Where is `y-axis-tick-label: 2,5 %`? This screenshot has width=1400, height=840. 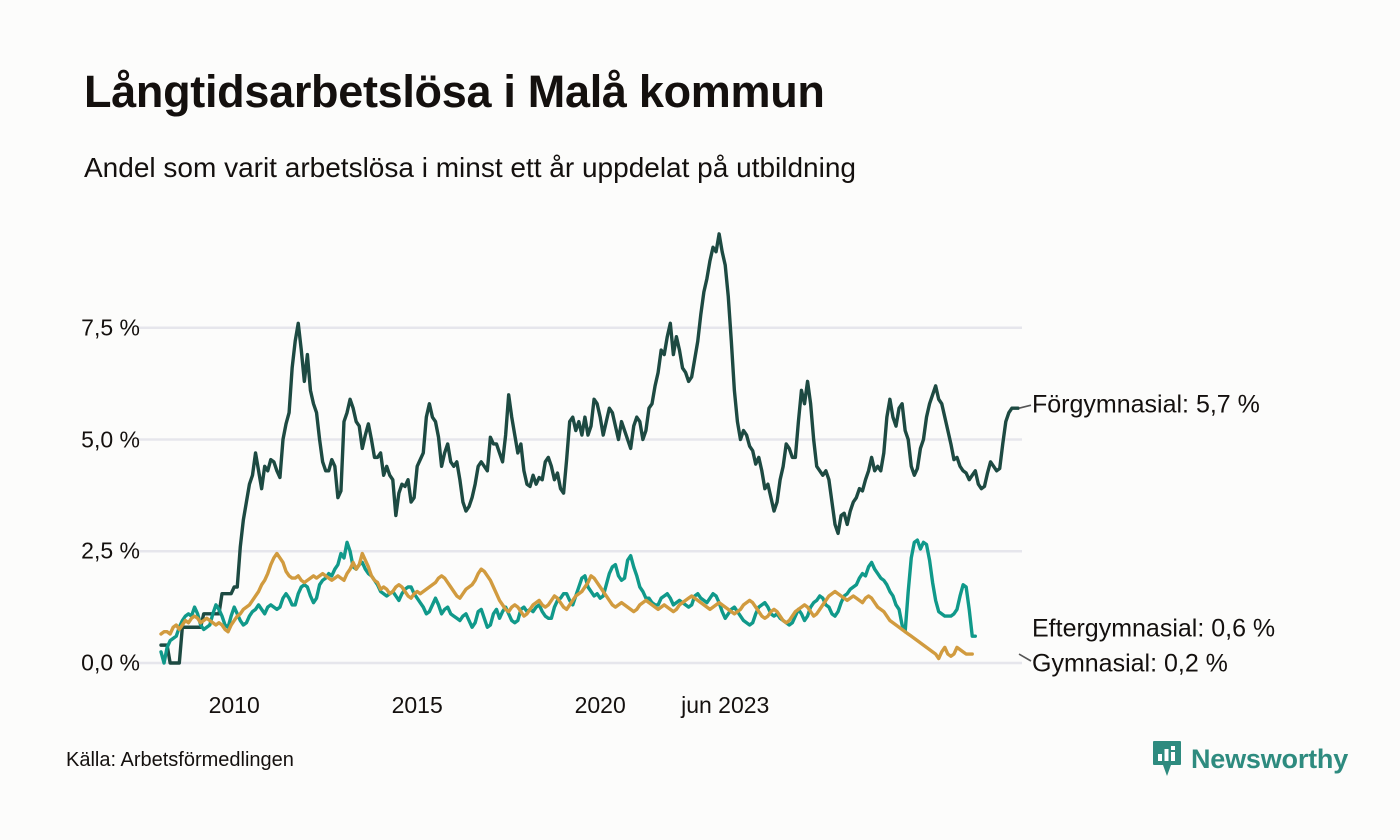 y-axis-tick-label: 2,5 % is located at coordinates (110, 550).